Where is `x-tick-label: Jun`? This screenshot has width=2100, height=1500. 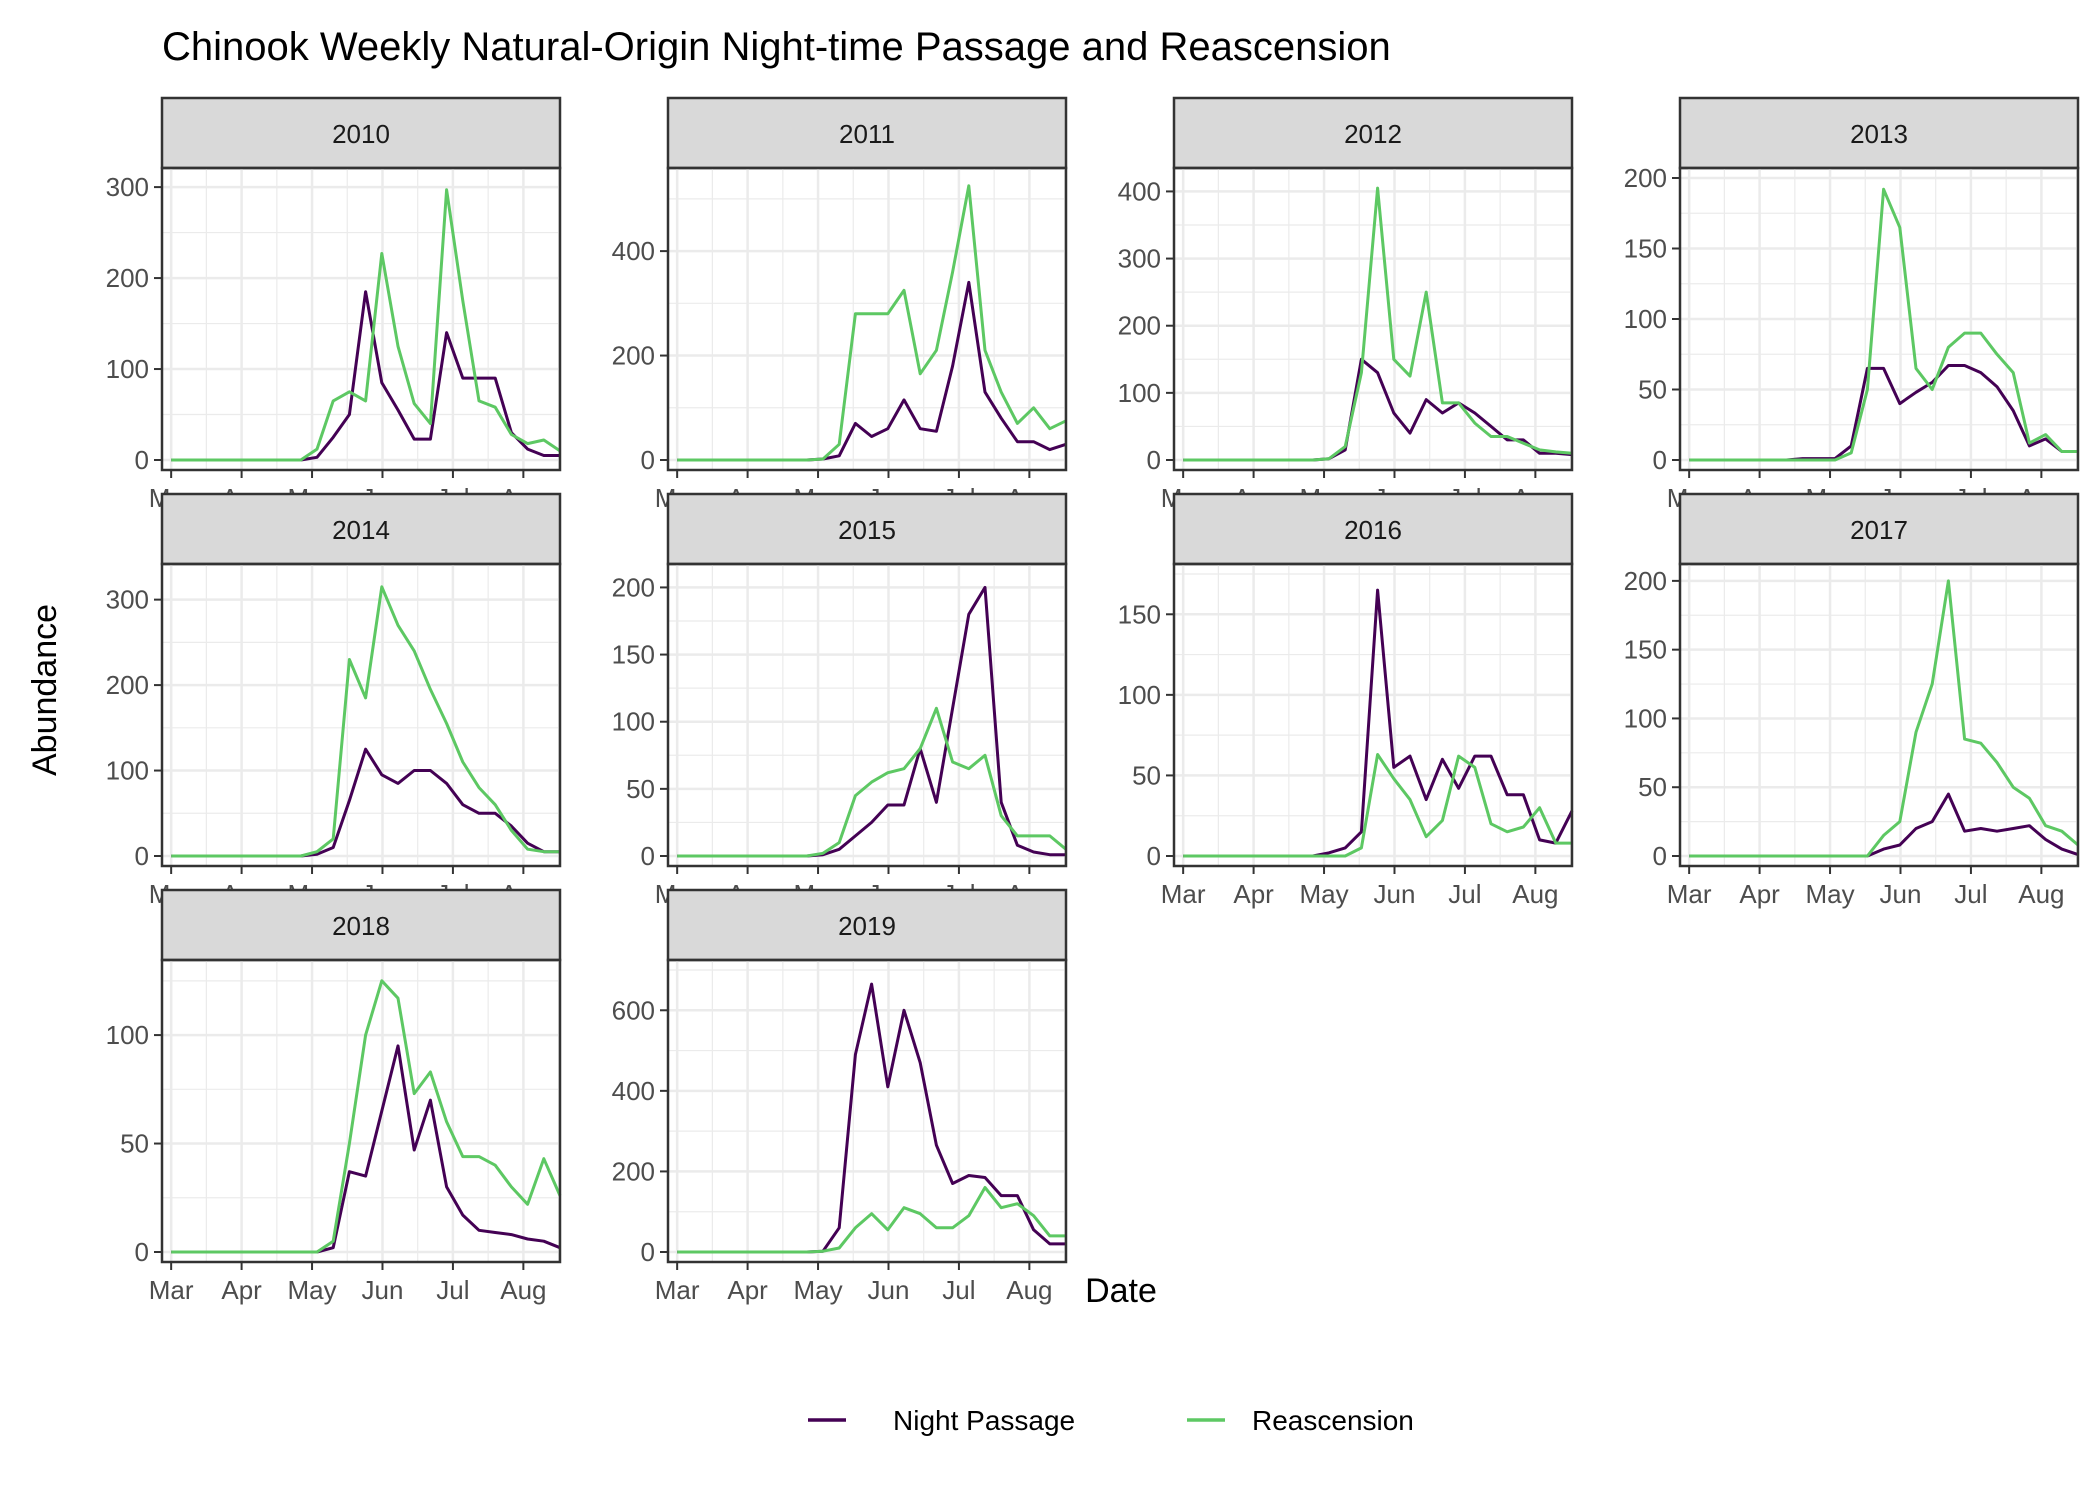 x-tick-label: Jun is located at coordinates (1395, 894).